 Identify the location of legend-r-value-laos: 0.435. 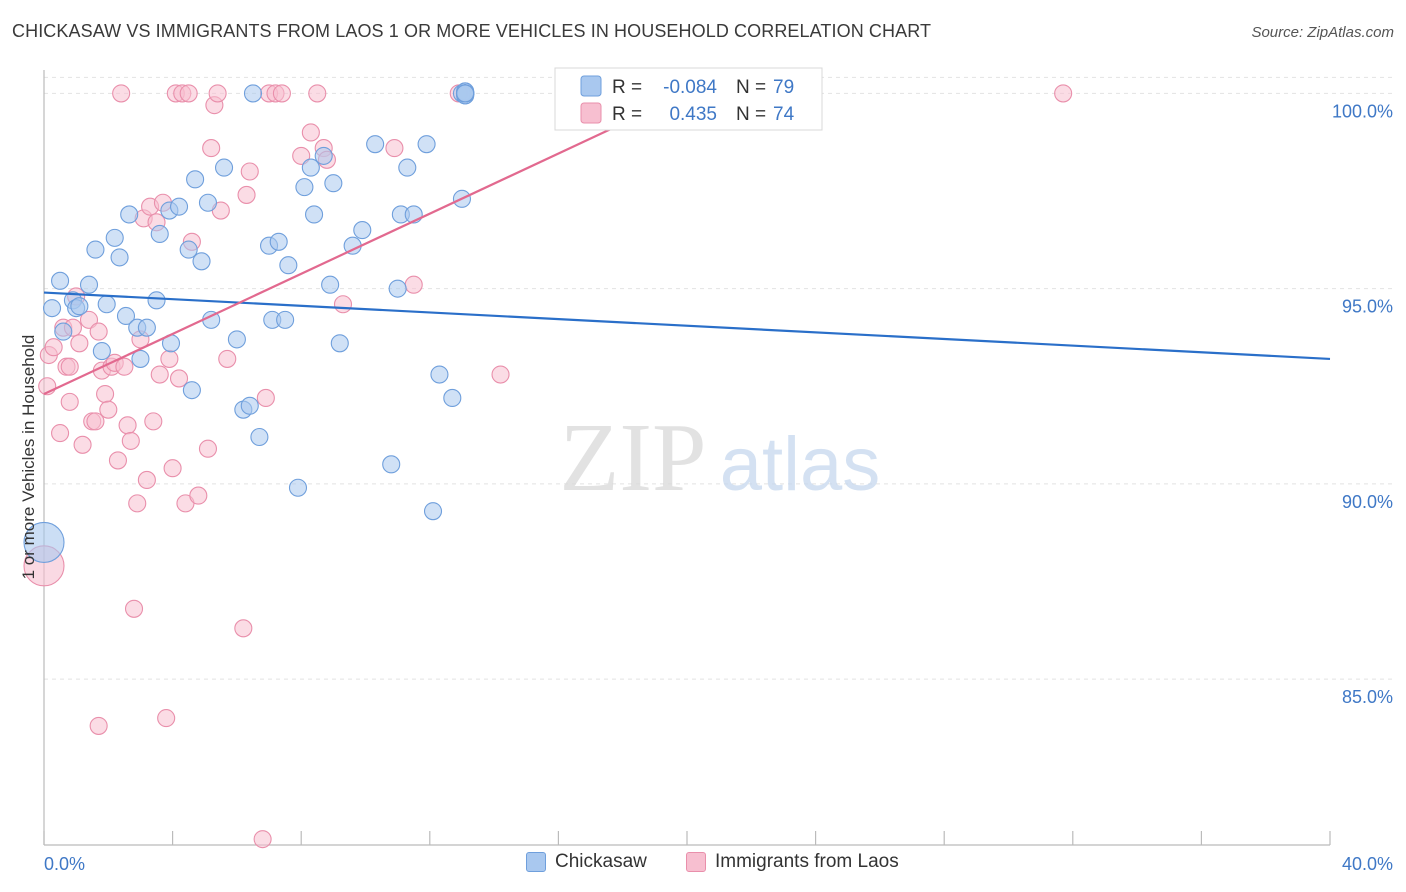
(693, 114).